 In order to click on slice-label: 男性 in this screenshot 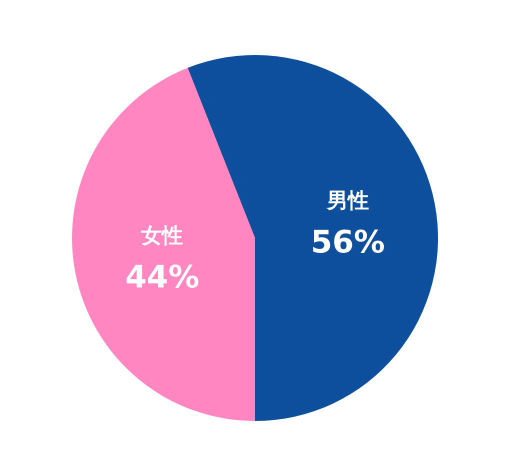, I will do `click(347, 200)`.